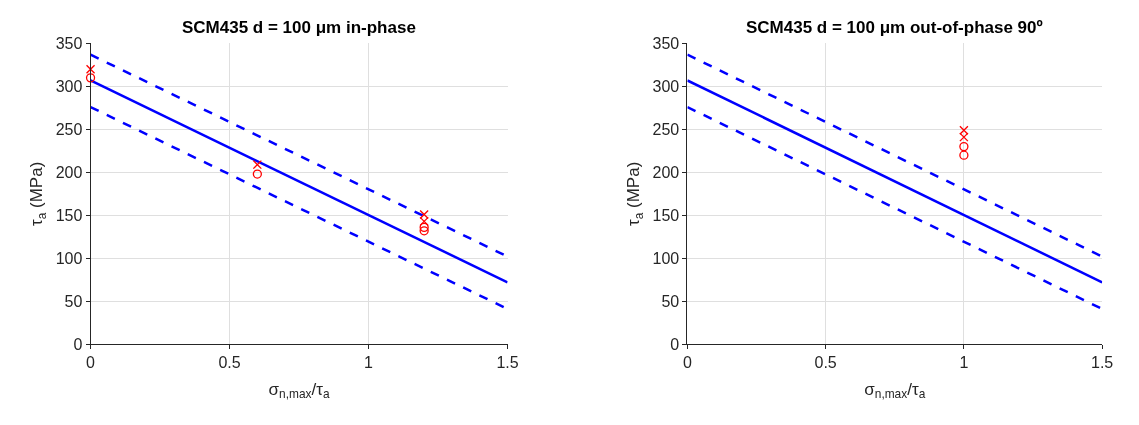 The height and width of the screenshot is (425, 1139). Describe the element at coordinates (894, 27) in the screenshot. I see `chart-title: SCM435 d = 100 μm out-of-phase 90º` at that location.